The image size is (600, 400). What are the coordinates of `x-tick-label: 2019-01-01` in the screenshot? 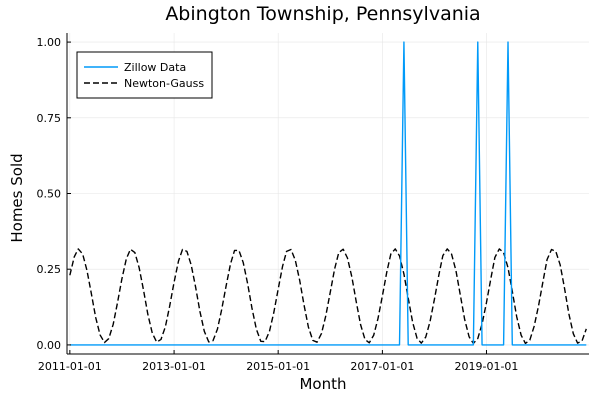 It's located at (487, 366).